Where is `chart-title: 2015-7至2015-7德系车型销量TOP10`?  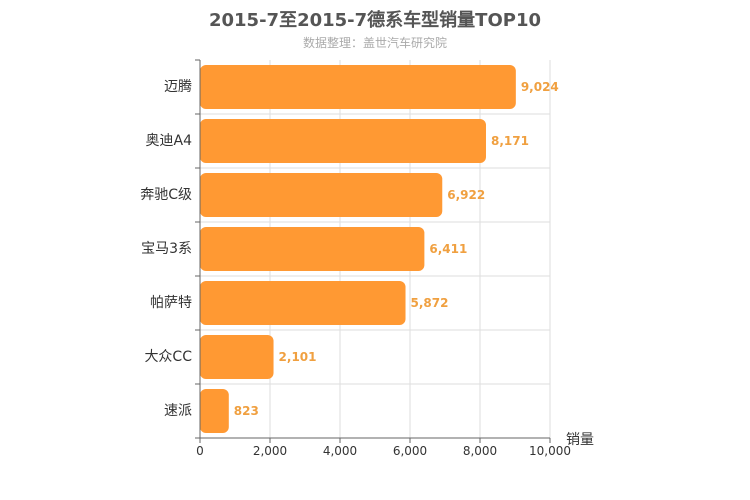 chart-title: 2015-7至2015-7德系车型销量TOP10 is located at coordinates (374, 20).